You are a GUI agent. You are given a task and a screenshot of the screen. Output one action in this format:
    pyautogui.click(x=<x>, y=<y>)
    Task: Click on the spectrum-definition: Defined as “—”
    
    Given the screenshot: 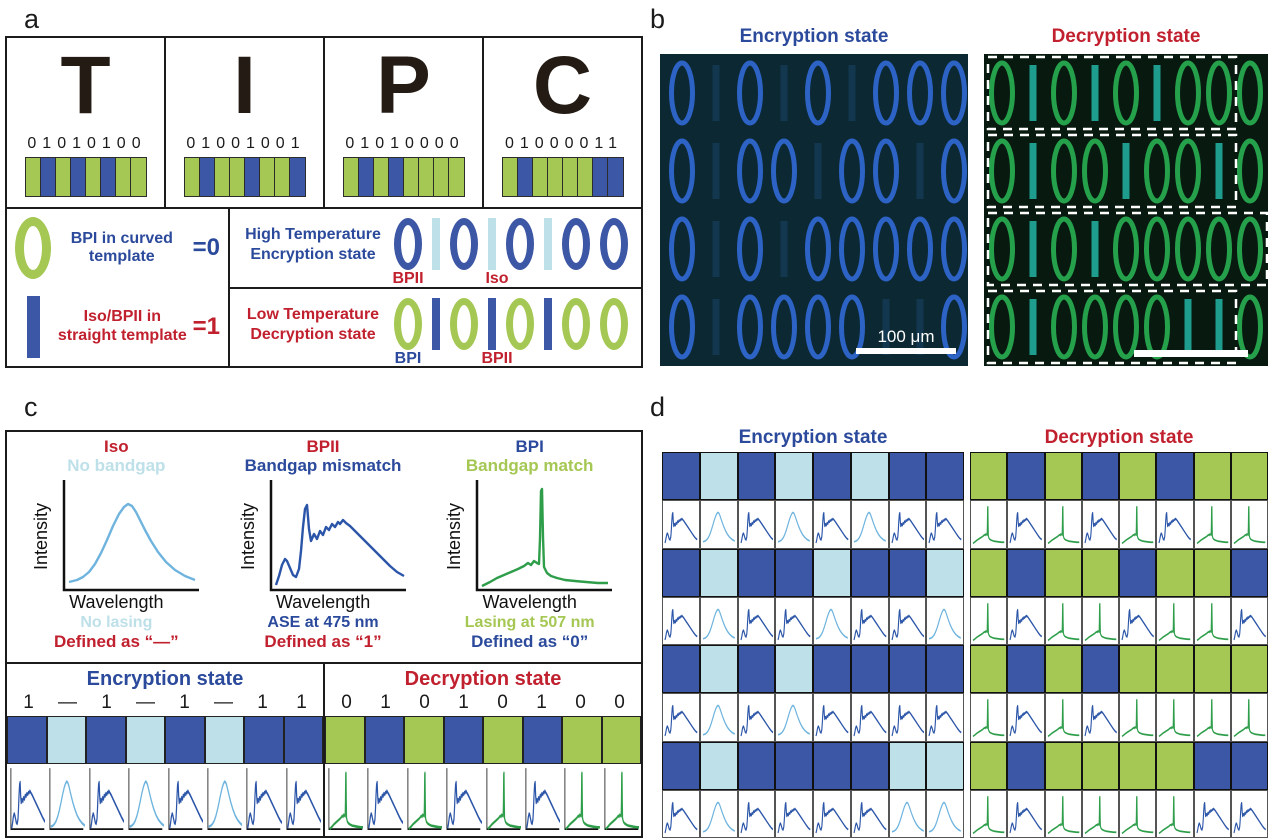 What is the action you would take?
    pyautogui.click(x=116, y=642)
    